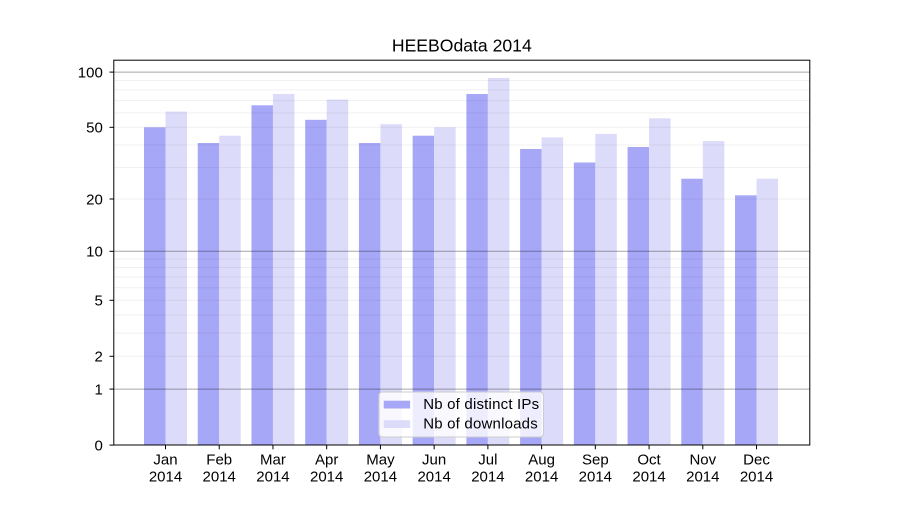 The width and height of the screenshot is (900, 505). What do you see at coordinates (487, 460) in the screenshot?
I see `svg-text: Jul` at bounding box center [487, 460].